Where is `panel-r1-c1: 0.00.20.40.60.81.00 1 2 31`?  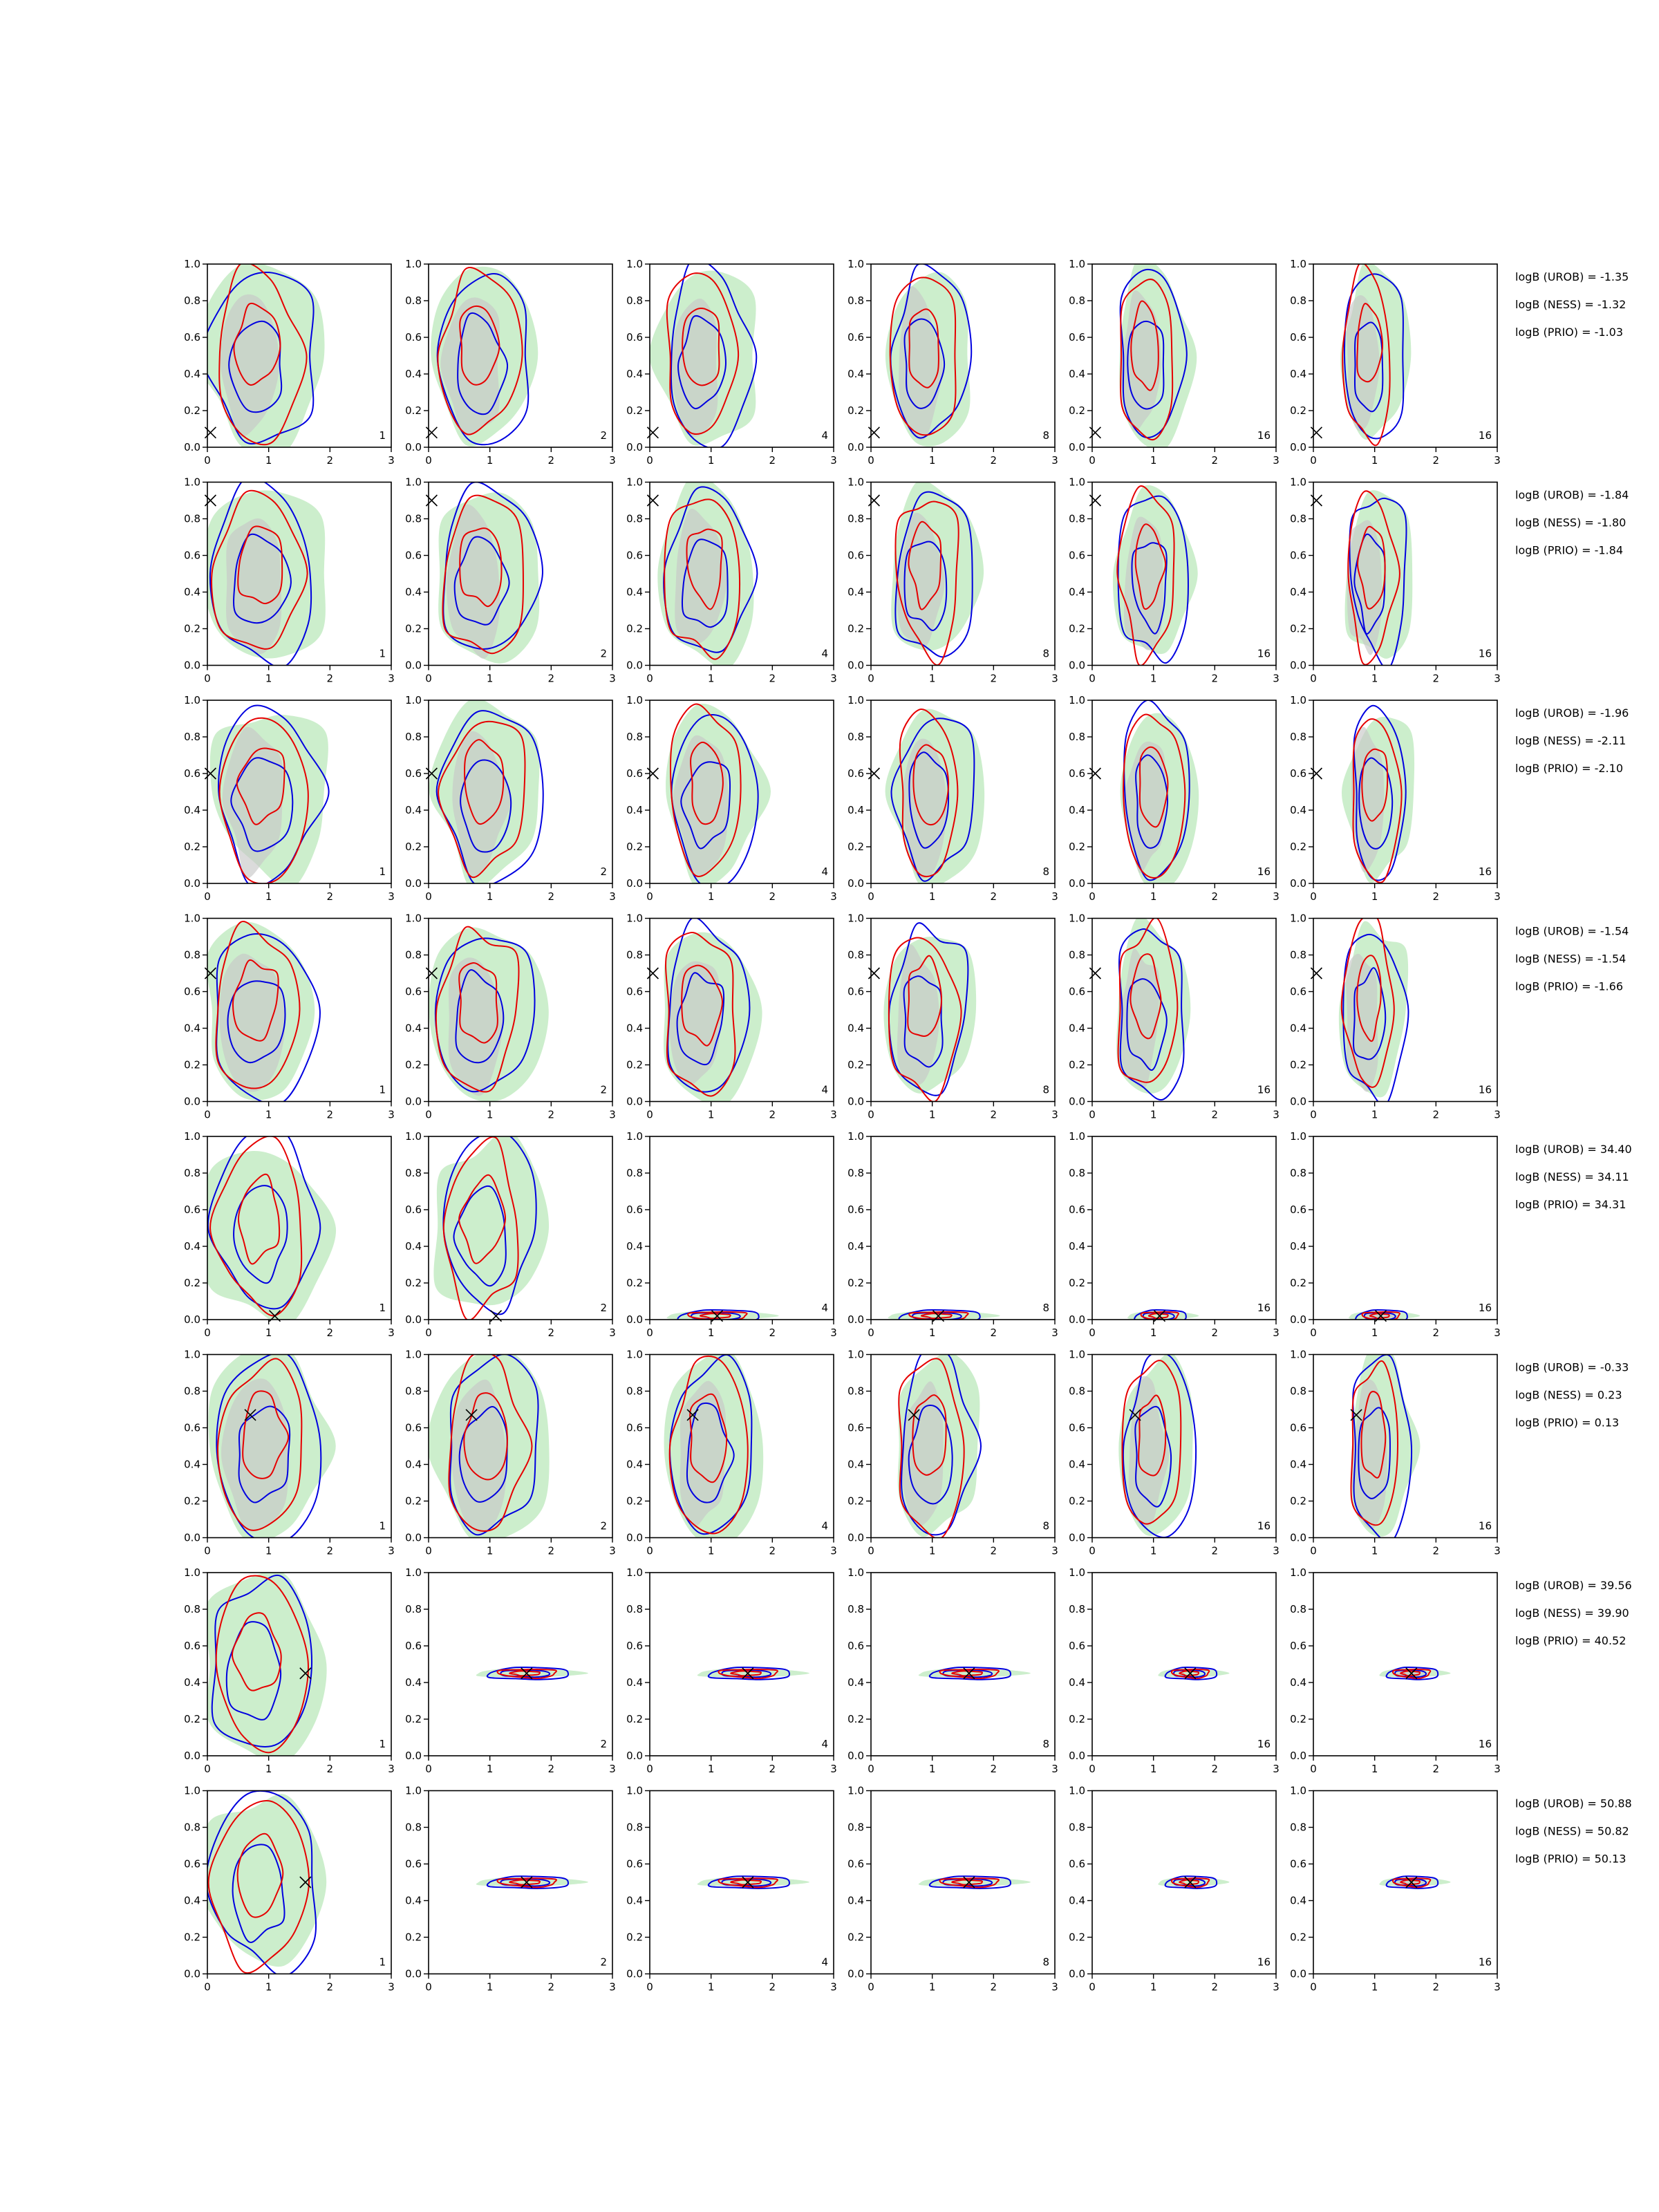 panel-r1-c1: 0.00.20.40.60.81.00 1 2 31 is located at coordinates (289, 363).